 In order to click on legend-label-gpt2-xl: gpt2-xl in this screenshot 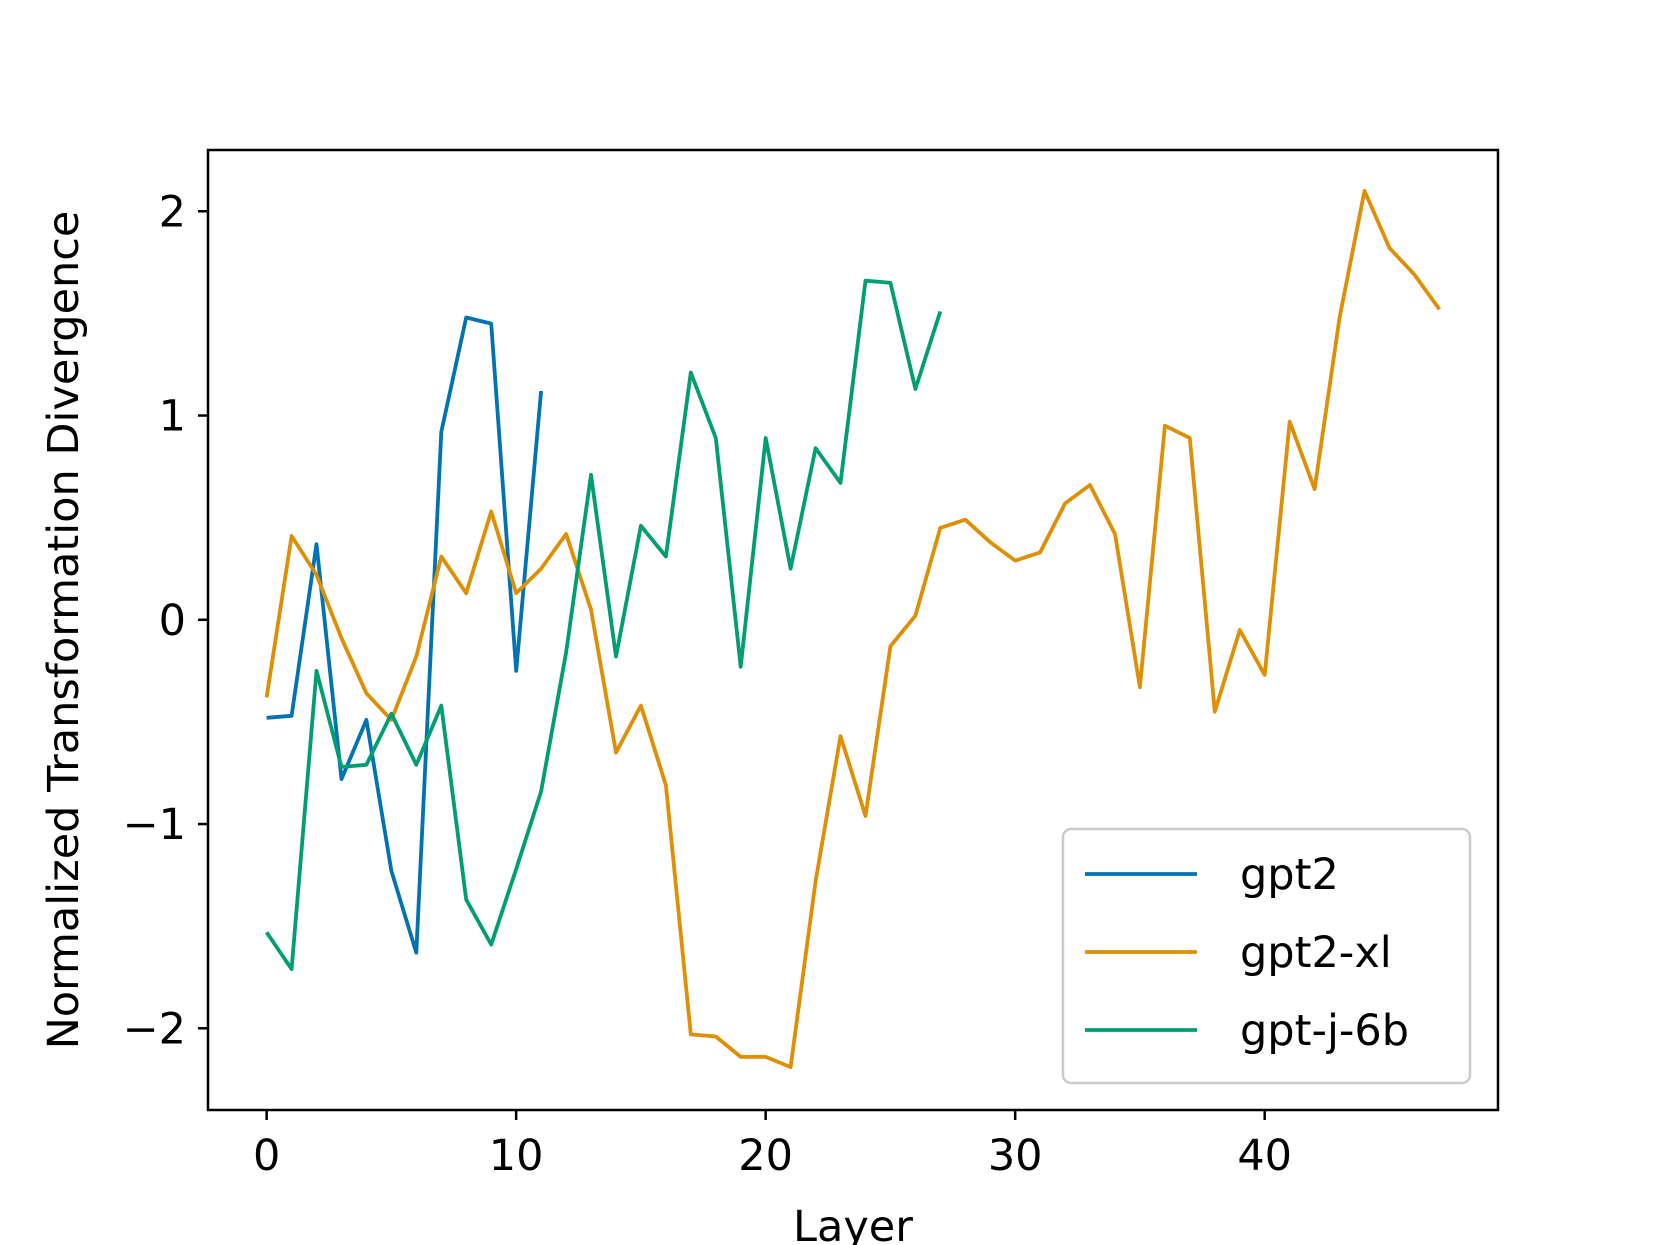, I will do `click(1316, 953)`.